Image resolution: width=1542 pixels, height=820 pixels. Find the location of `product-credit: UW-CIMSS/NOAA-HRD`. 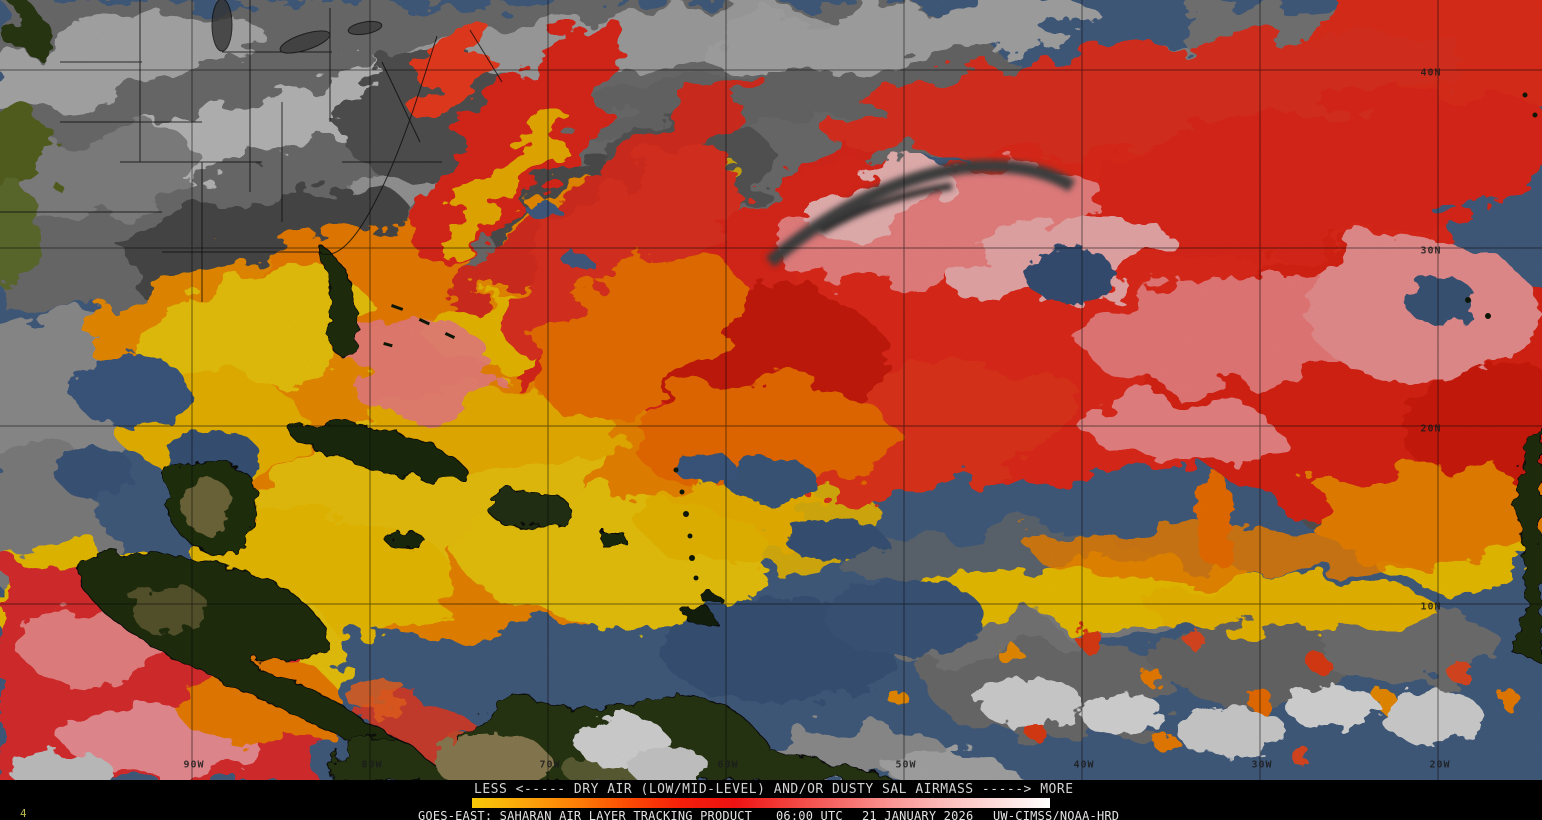

product-credit: UW-CIMSS/NOAA-HRD is located at coordinates (1056, 814).